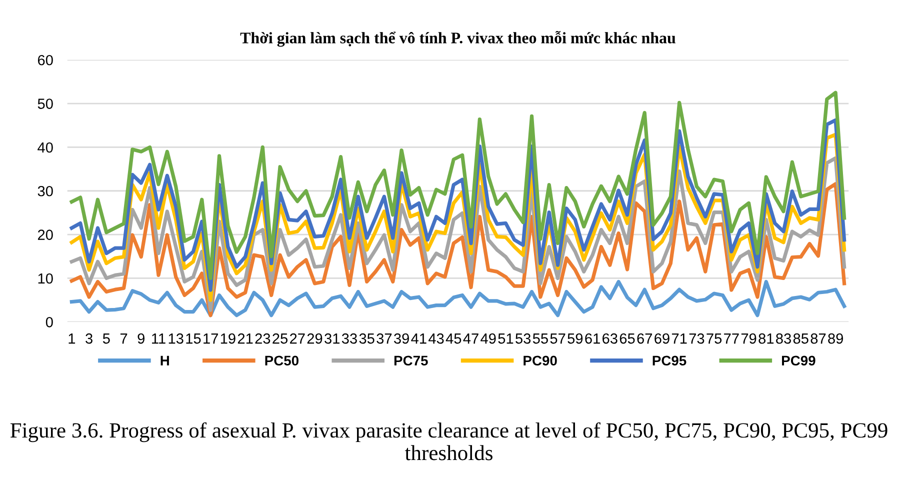  Describe the element at coordinates (470, 339) in the screenshot. I see `x-tick-label: 47` at that location.